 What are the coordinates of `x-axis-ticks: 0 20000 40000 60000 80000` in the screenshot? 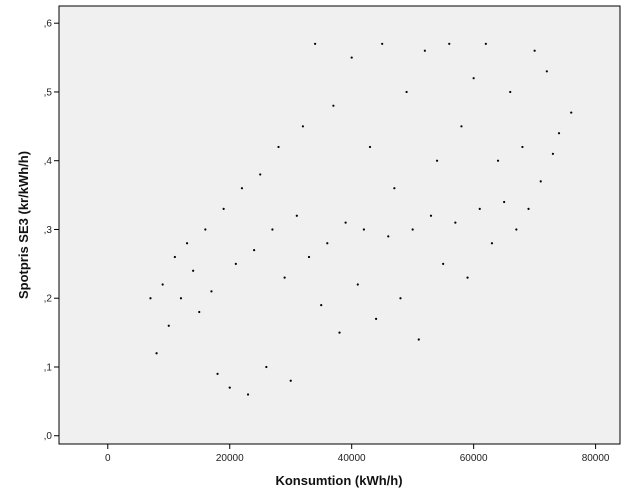 It's located at (357, 454).